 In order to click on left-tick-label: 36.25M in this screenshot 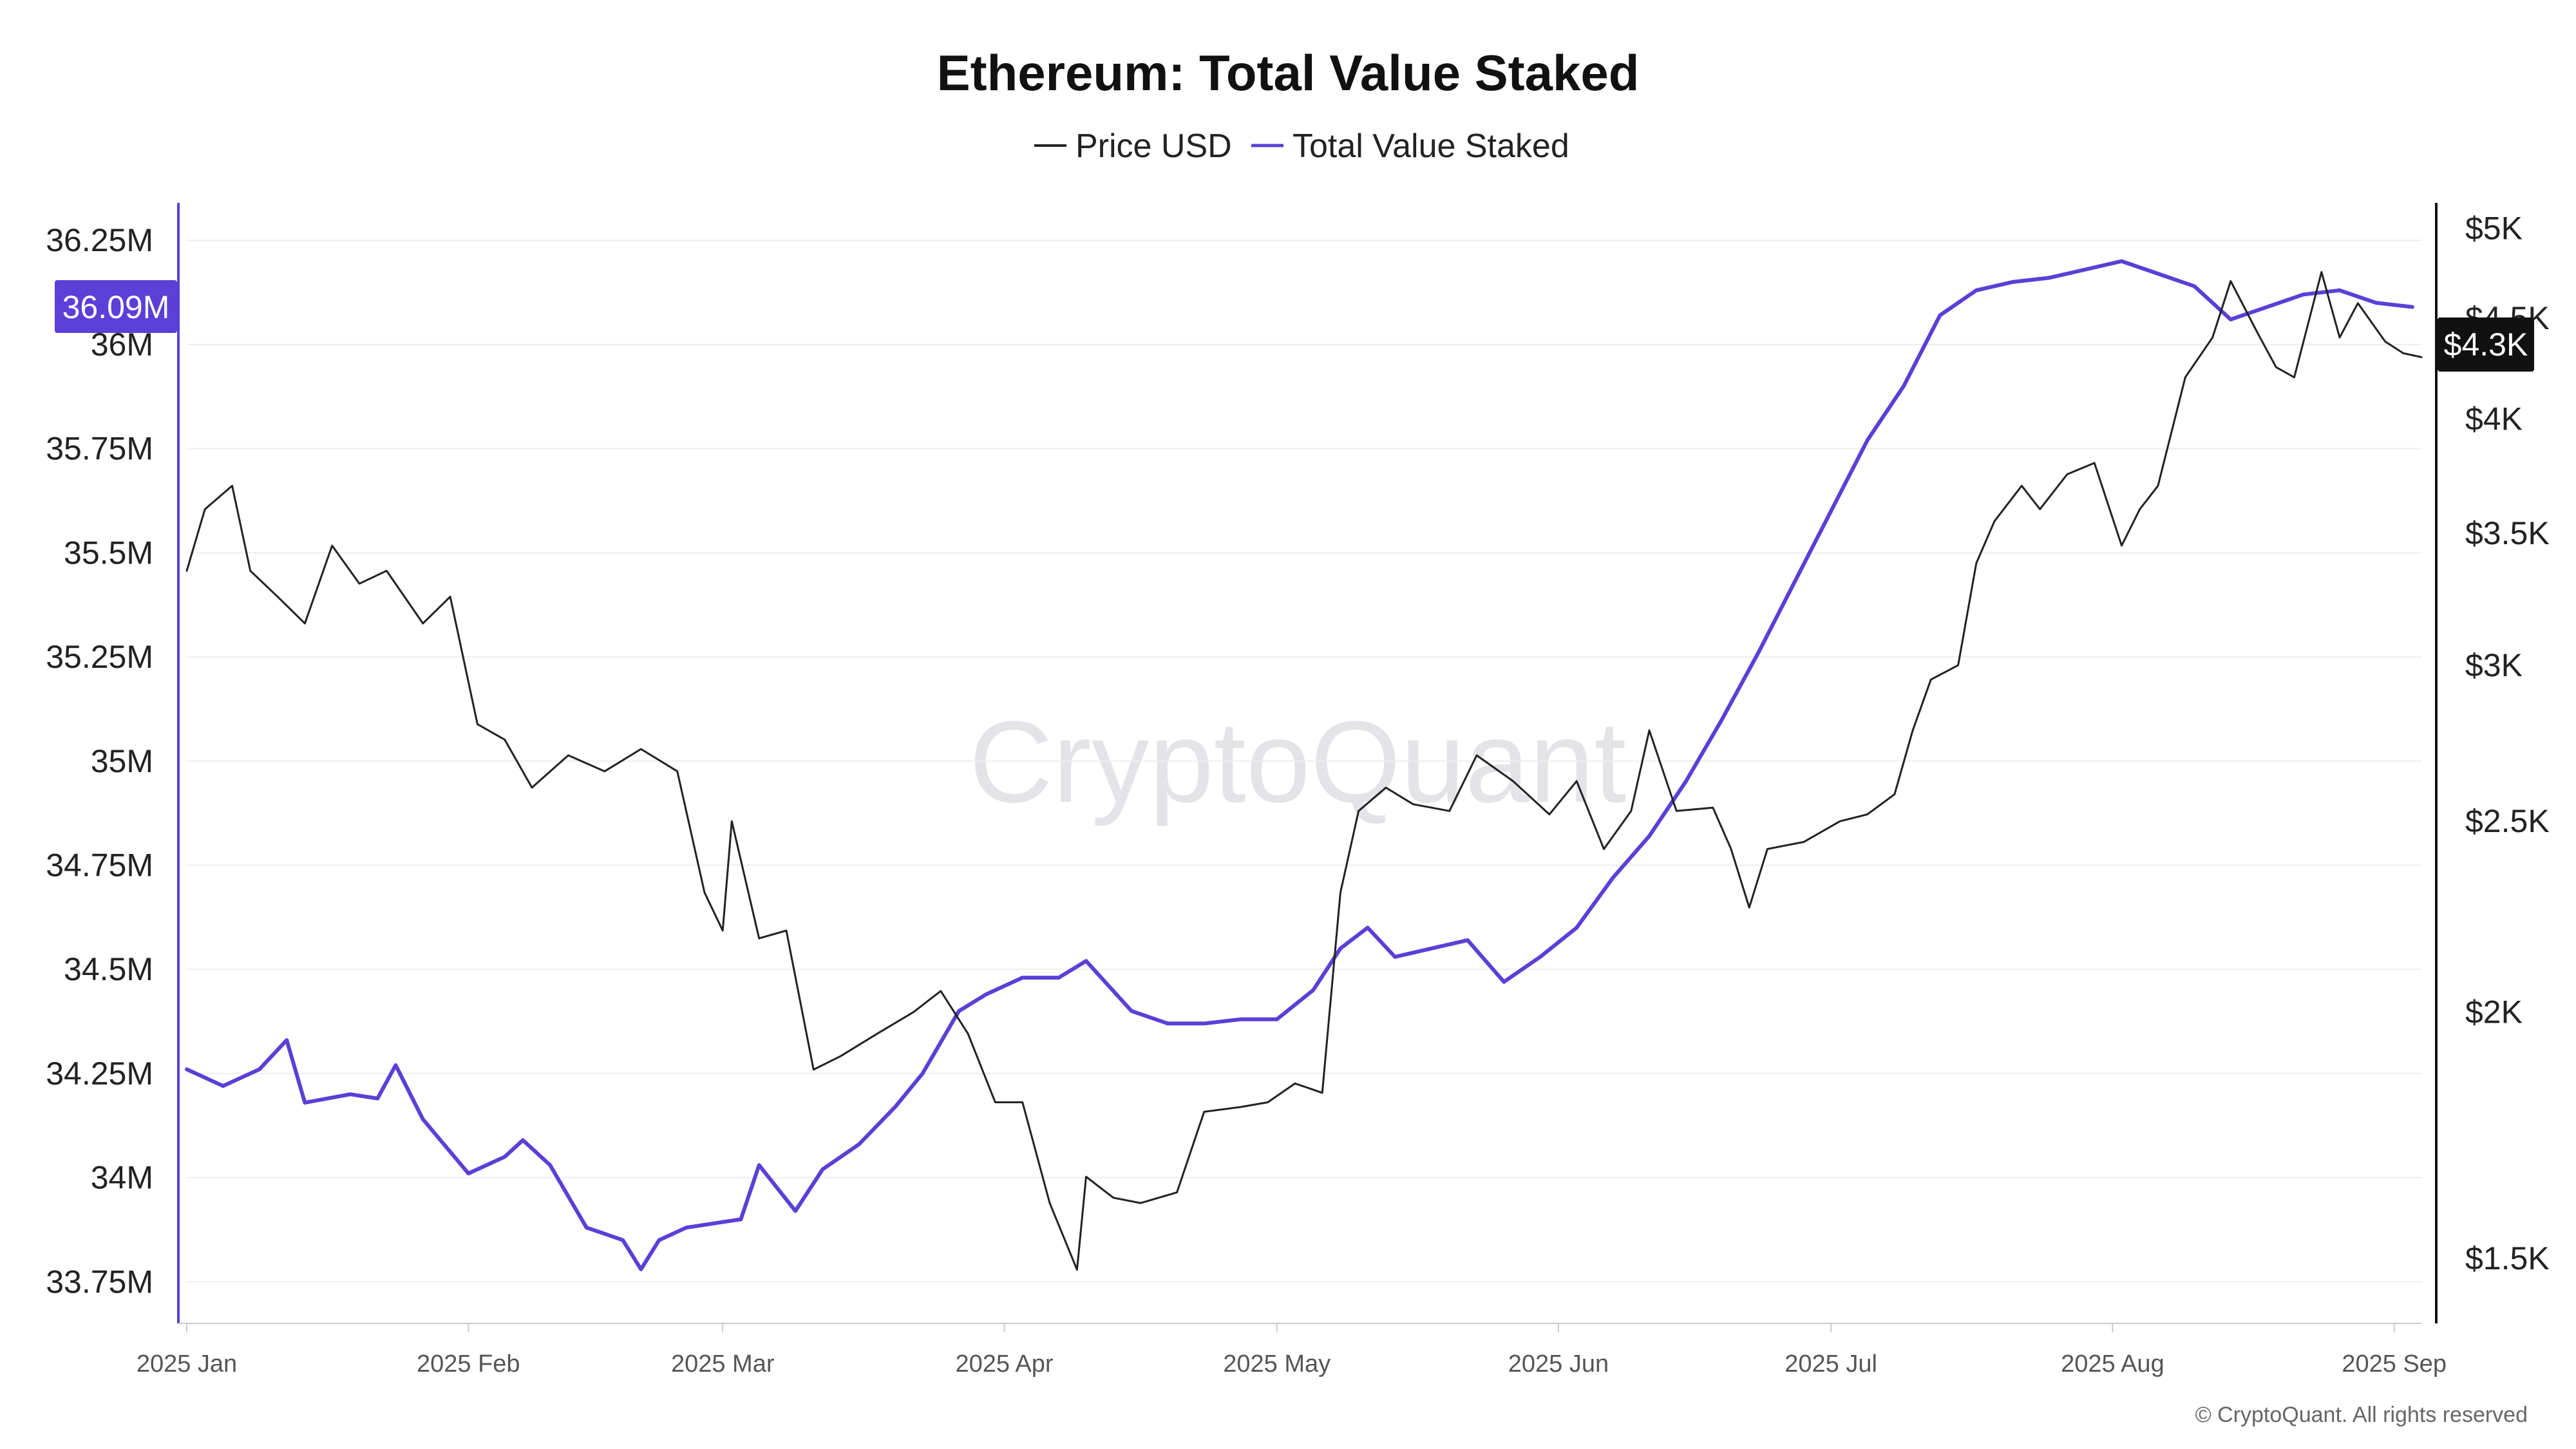, I will do `click(100, 240)`.